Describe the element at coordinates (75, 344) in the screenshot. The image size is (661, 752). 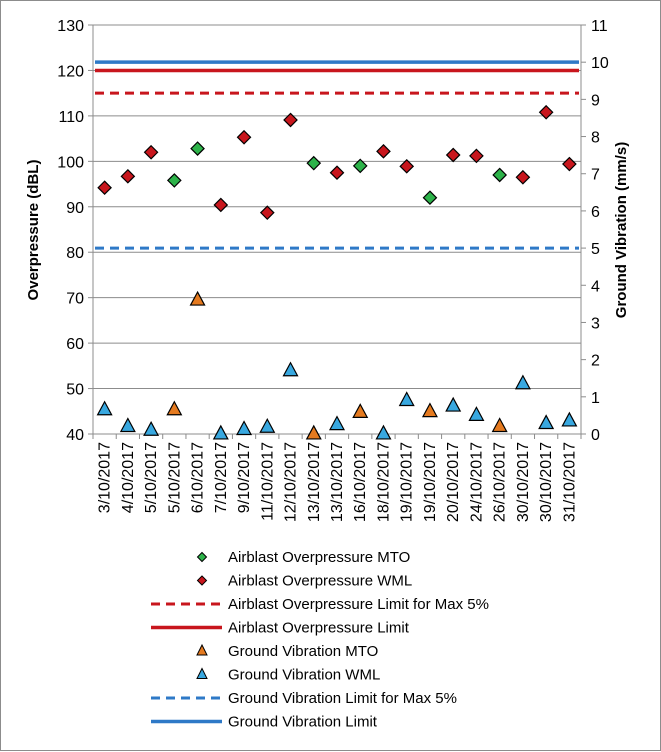
I see `left-tick-label: 60` at that location.